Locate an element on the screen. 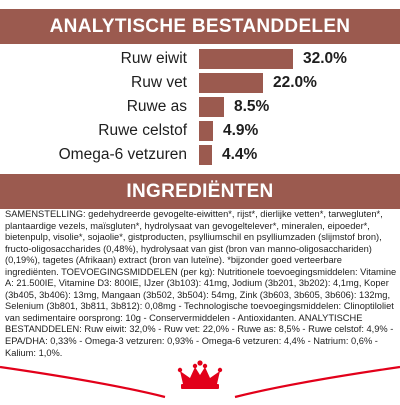 Image resolution: width=400 pixels, height=405 pixels. analysis-row-label: Ruwe celstof is located at coordinates (142, 130).